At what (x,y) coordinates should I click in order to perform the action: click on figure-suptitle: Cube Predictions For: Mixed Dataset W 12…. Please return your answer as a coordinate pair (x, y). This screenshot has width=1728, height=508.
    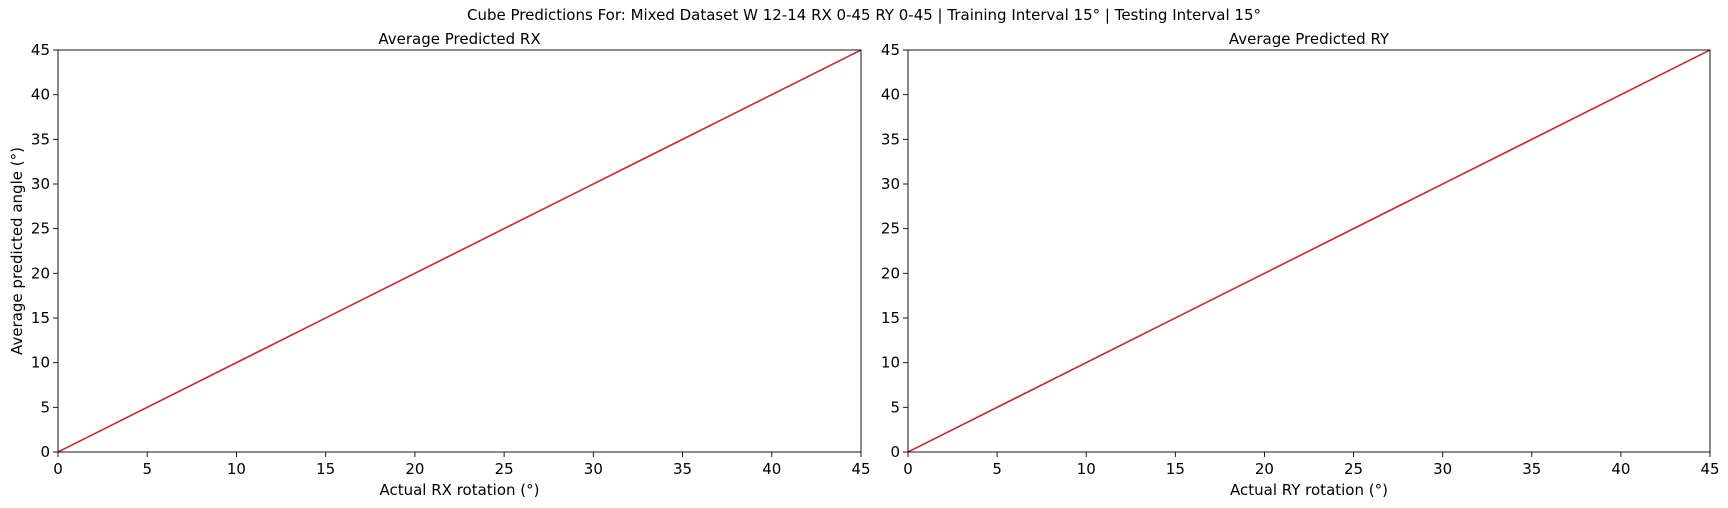
    Looking at the image, I should click on (864, 15).